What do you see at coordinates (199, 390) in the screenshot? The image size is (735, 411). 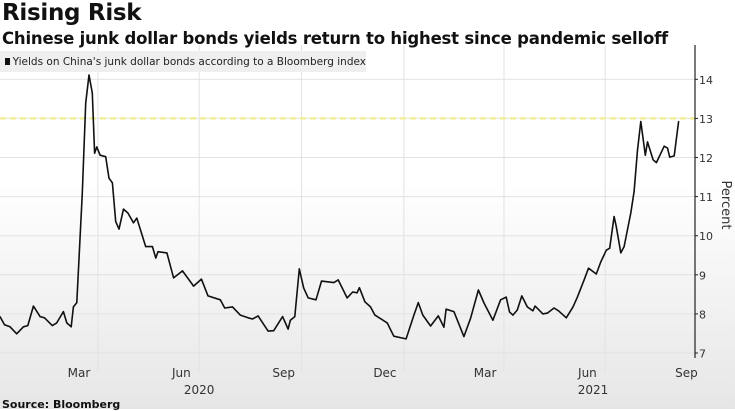 I see `x-year-label: 2020` at bounding box center [199, 390].